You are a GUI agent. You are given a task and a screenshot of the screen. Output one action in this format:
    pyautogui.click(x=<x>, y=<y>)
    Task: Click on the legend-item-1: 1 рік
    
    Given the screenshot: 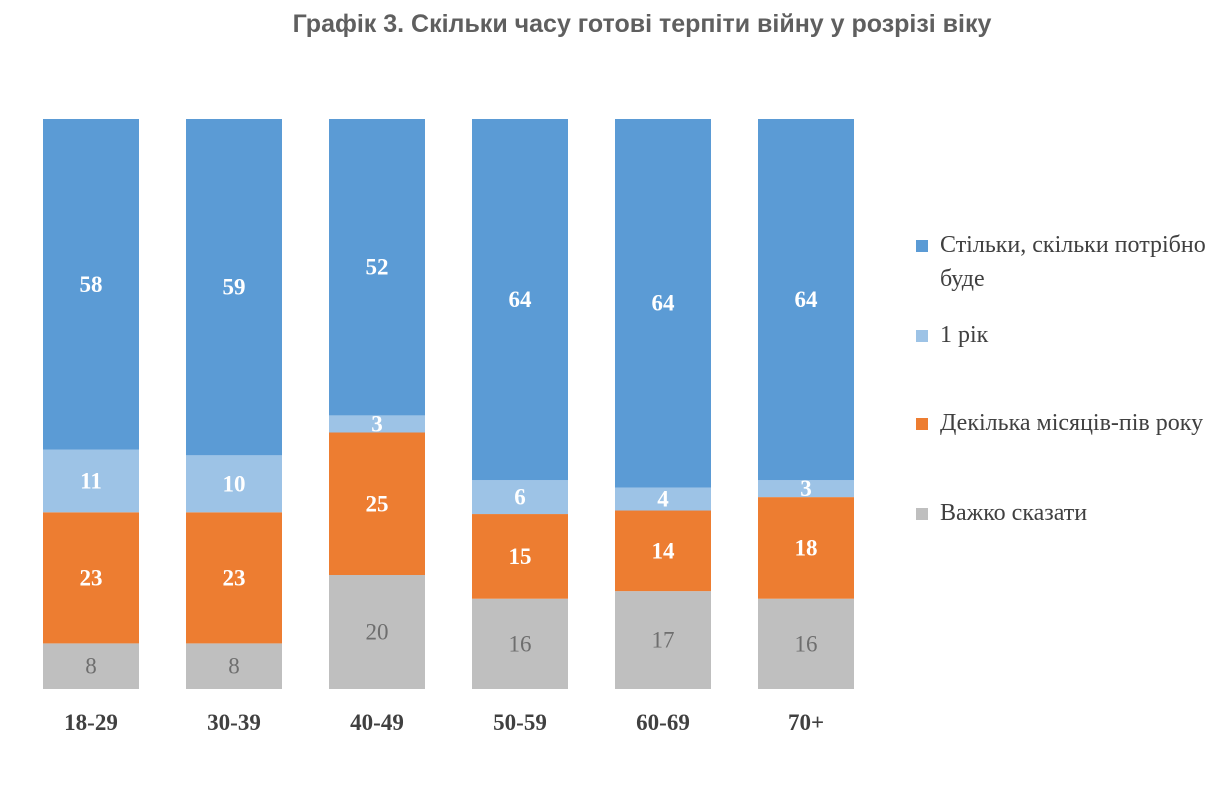 What is the action you would take?
    pyautogui.click(x=1063, y=335)
    